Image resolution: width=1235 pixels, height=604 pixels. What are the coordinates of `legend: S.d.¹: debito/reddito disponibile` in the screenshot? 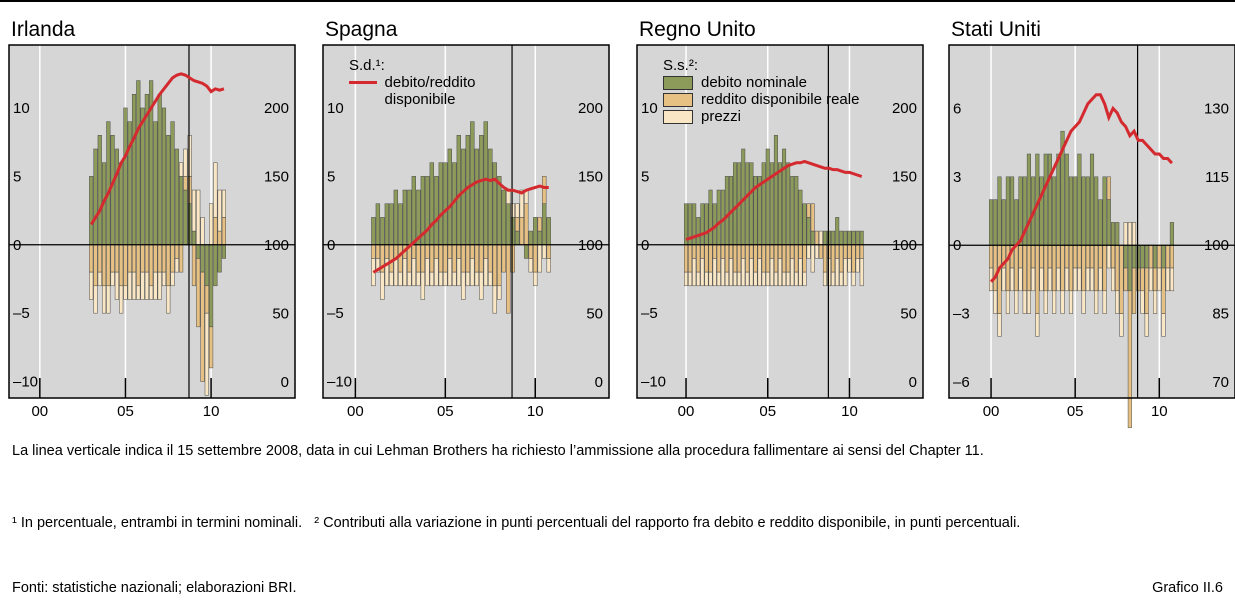 It's located at (434, 82).